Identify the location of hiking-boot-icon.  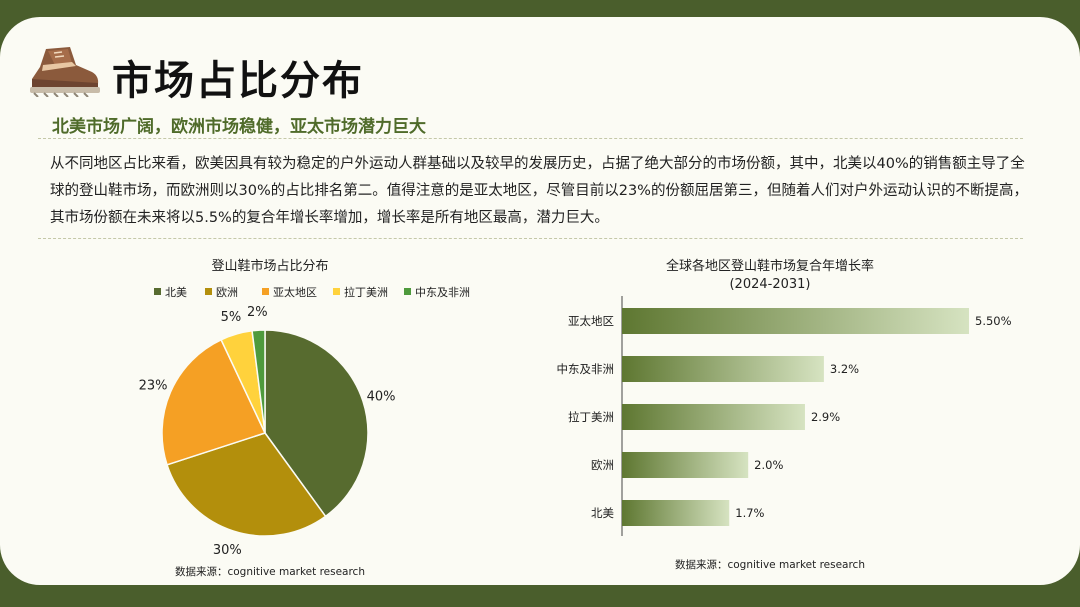
(65, 72).